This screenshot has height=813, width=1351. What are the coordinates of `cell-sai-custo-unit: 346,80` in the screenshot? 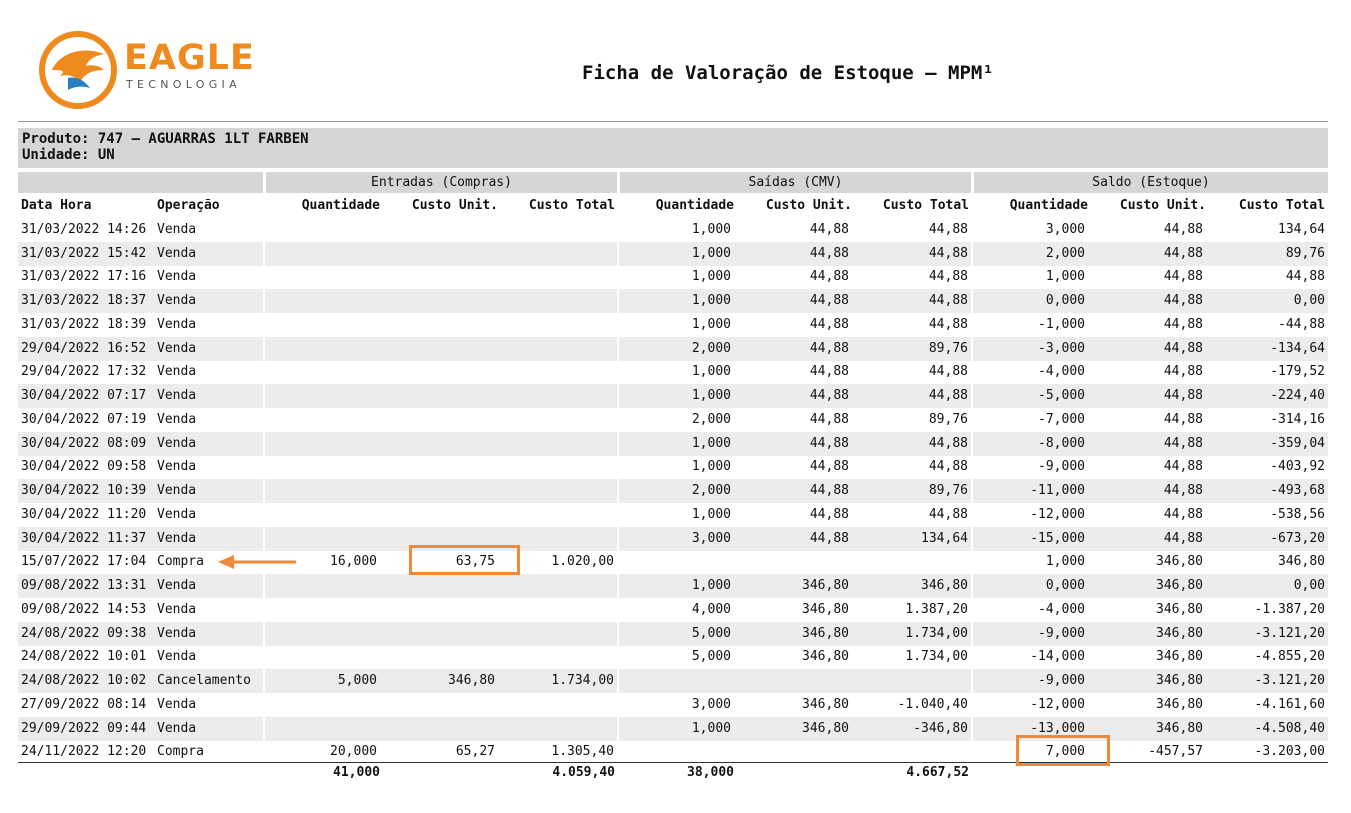 It's located at (825, 704).